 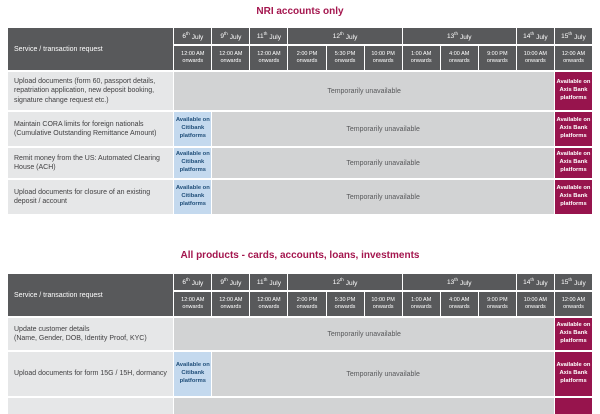 What do you see at coordinates (193, 282) in the screenshot?
I see `date-header-6-july: 6th July` at bounding box center [193, 282].